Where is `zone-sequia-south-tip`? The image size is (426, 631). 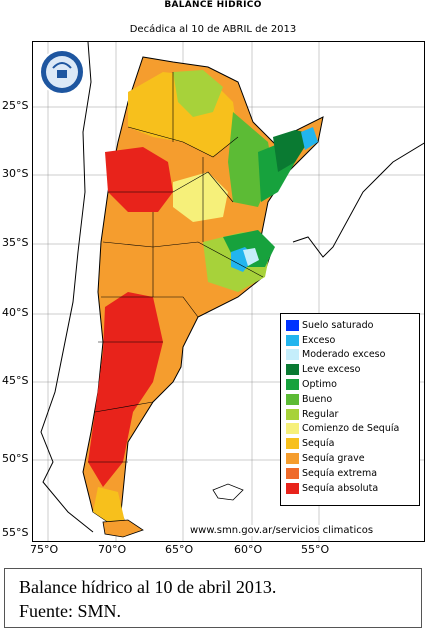 zone-sequia-south-tip is located at coordinates (109, 504).